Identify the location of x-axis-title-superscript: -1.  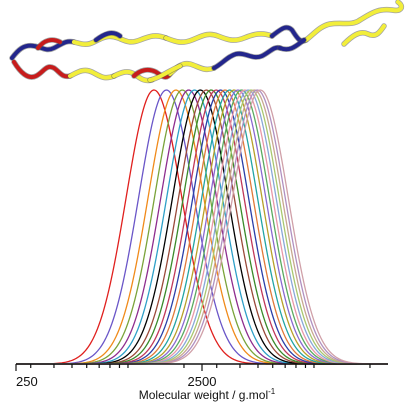
(272, 391).